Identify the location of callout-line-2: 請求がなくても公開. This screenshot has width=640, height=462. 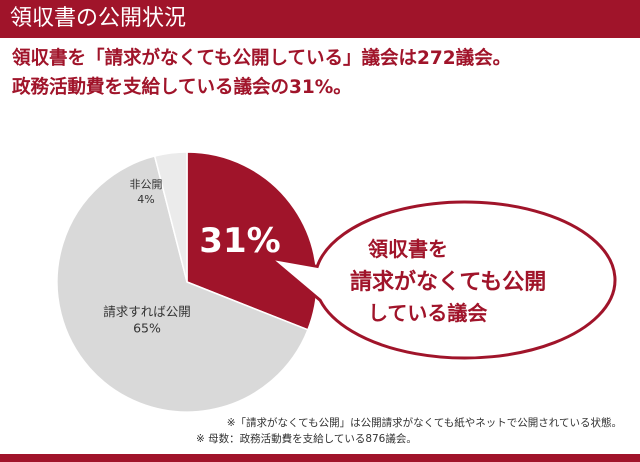
(448, 282).